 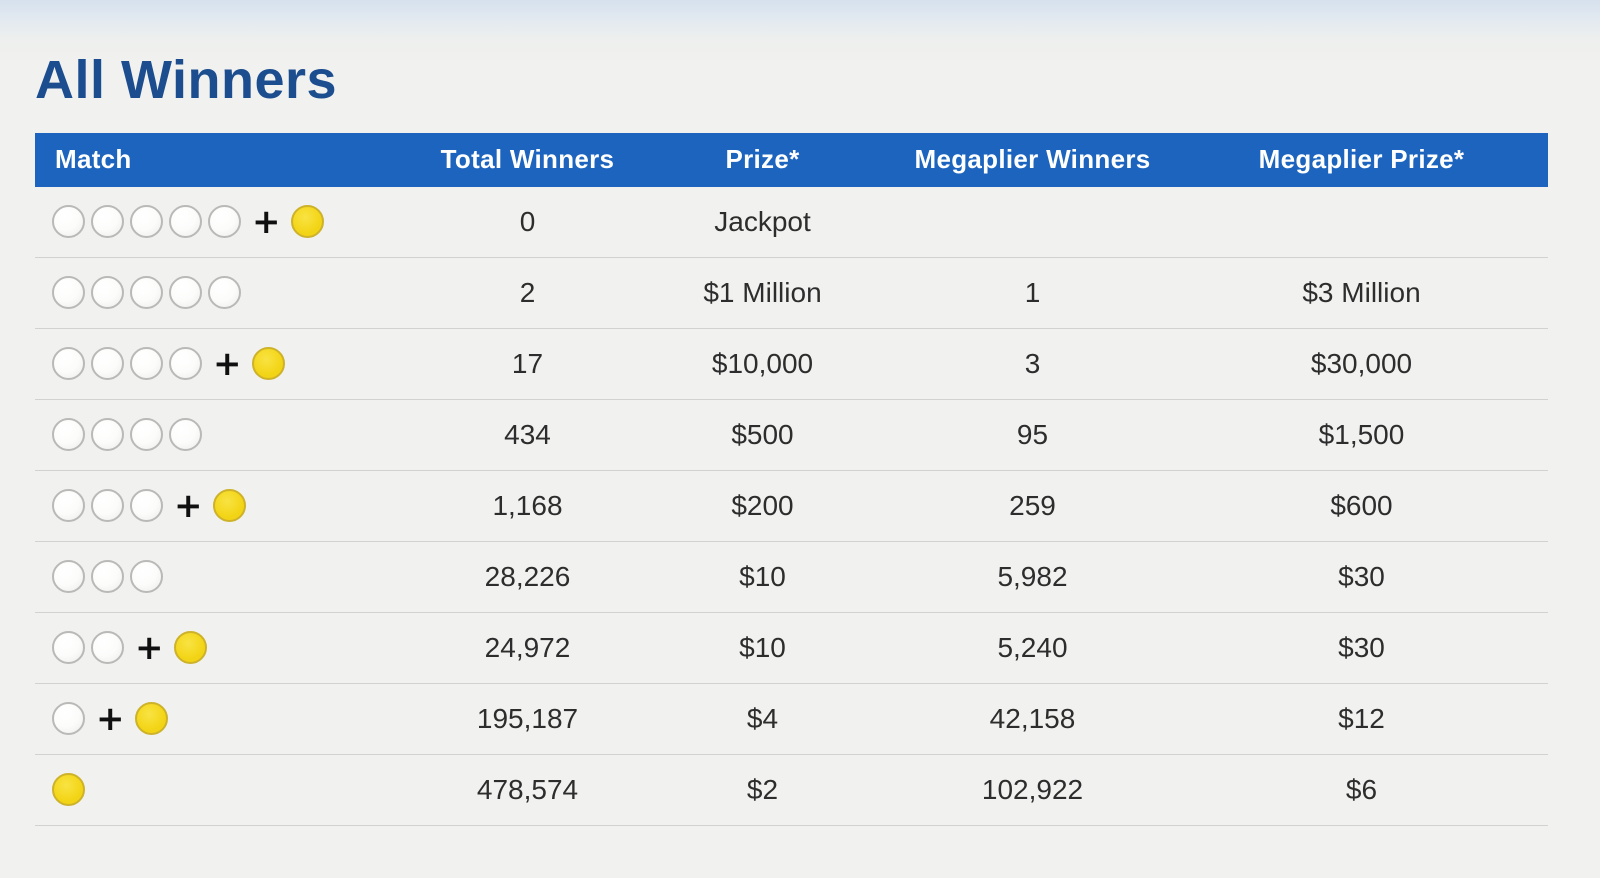 I want to click on megaplier-winners-value: 5,982, so click(x=1032, y=576).